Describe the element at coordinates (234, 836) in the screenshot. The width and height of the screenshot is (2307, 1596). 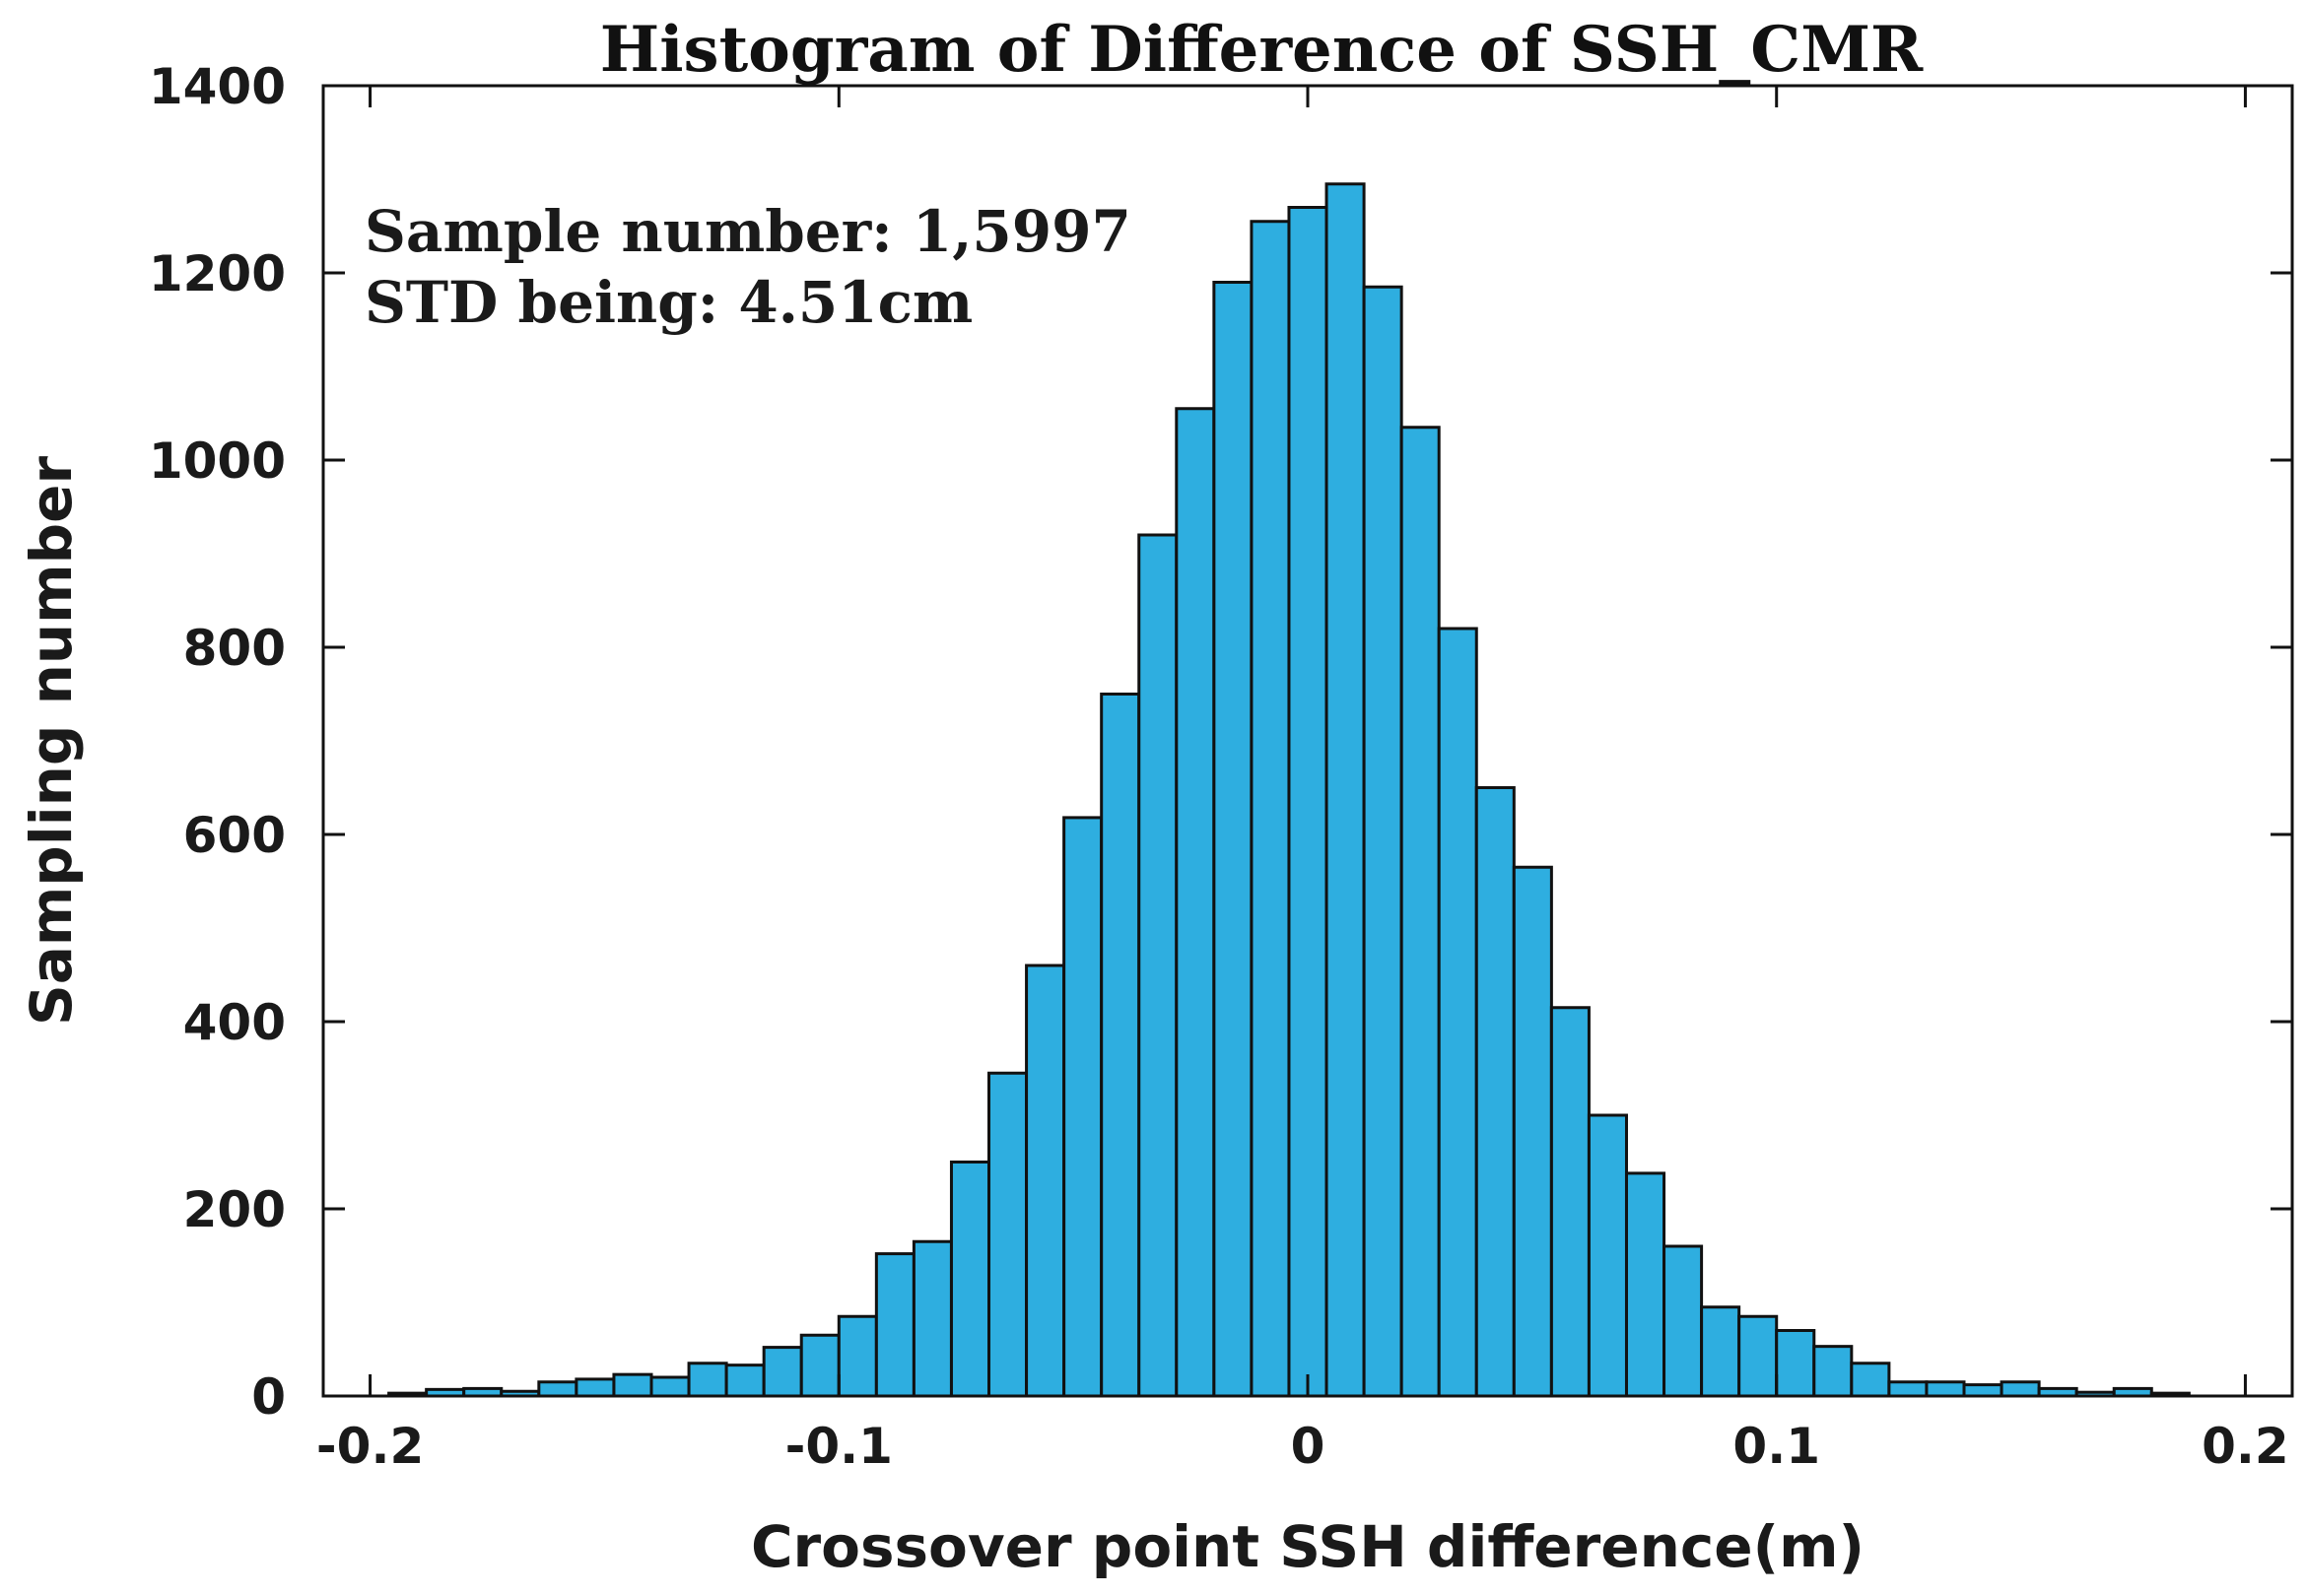
I see `y-tick-label: 600` at that location.